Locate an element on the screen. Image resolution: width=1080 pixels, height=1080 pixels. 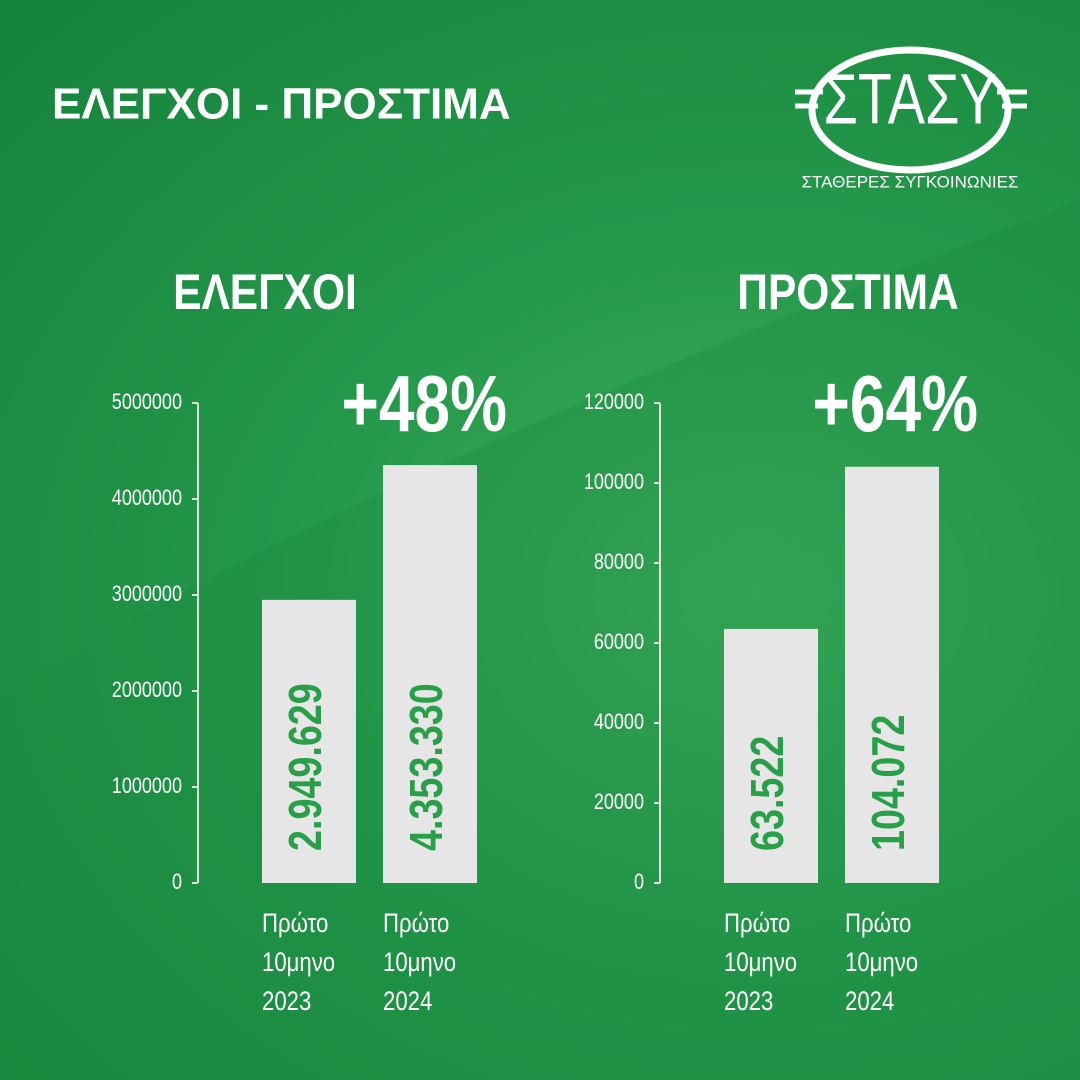
y-tick-label: 20000 is located at coordinates (619, 802).